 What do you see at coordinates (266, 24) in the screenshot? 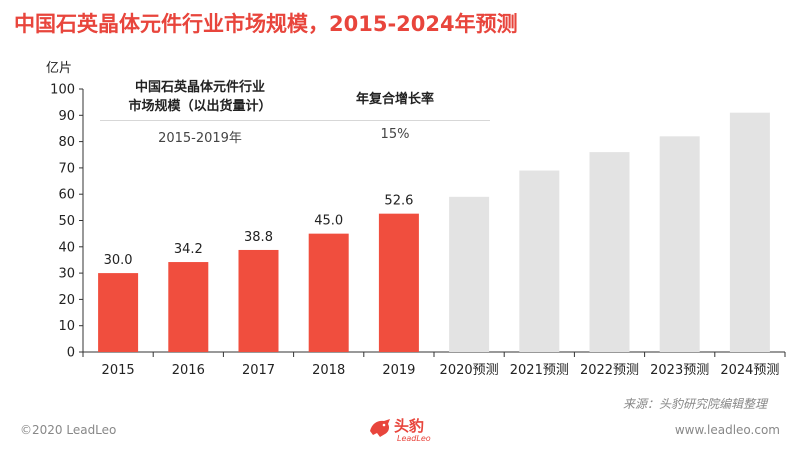
I see `chart-title: 中国石英晶体元件行业市场规模，2015-2024年预测` at bounding box center [266, 24].